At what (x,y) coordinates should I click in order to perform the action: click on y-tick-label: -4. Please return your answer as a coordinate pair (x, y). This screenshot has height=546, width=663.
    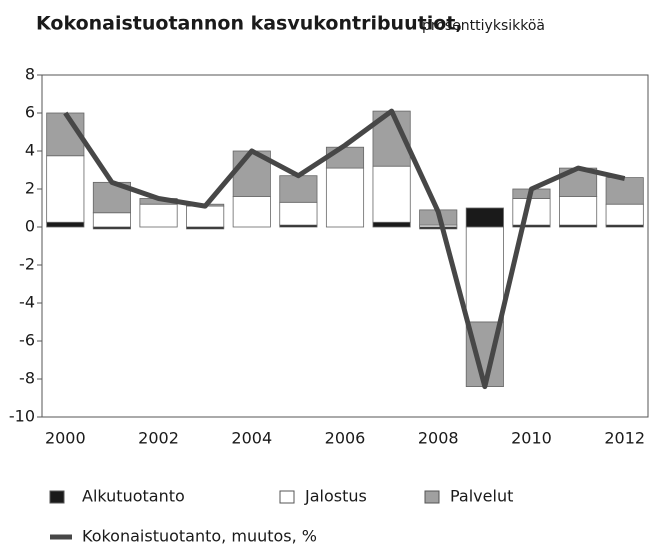
    Looking at the image, I should click on (27, 302).